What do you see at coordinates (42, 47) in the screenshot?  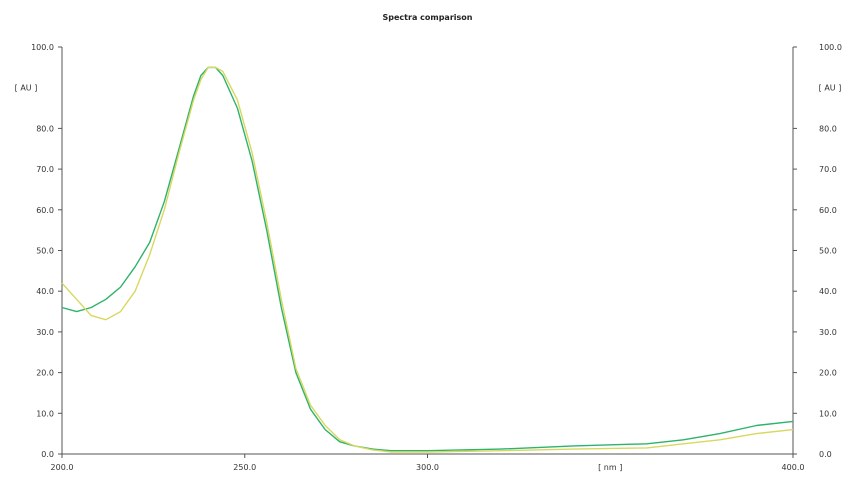 I see `y-tick-label-left: 100.0` at bounding box center [42, 47].